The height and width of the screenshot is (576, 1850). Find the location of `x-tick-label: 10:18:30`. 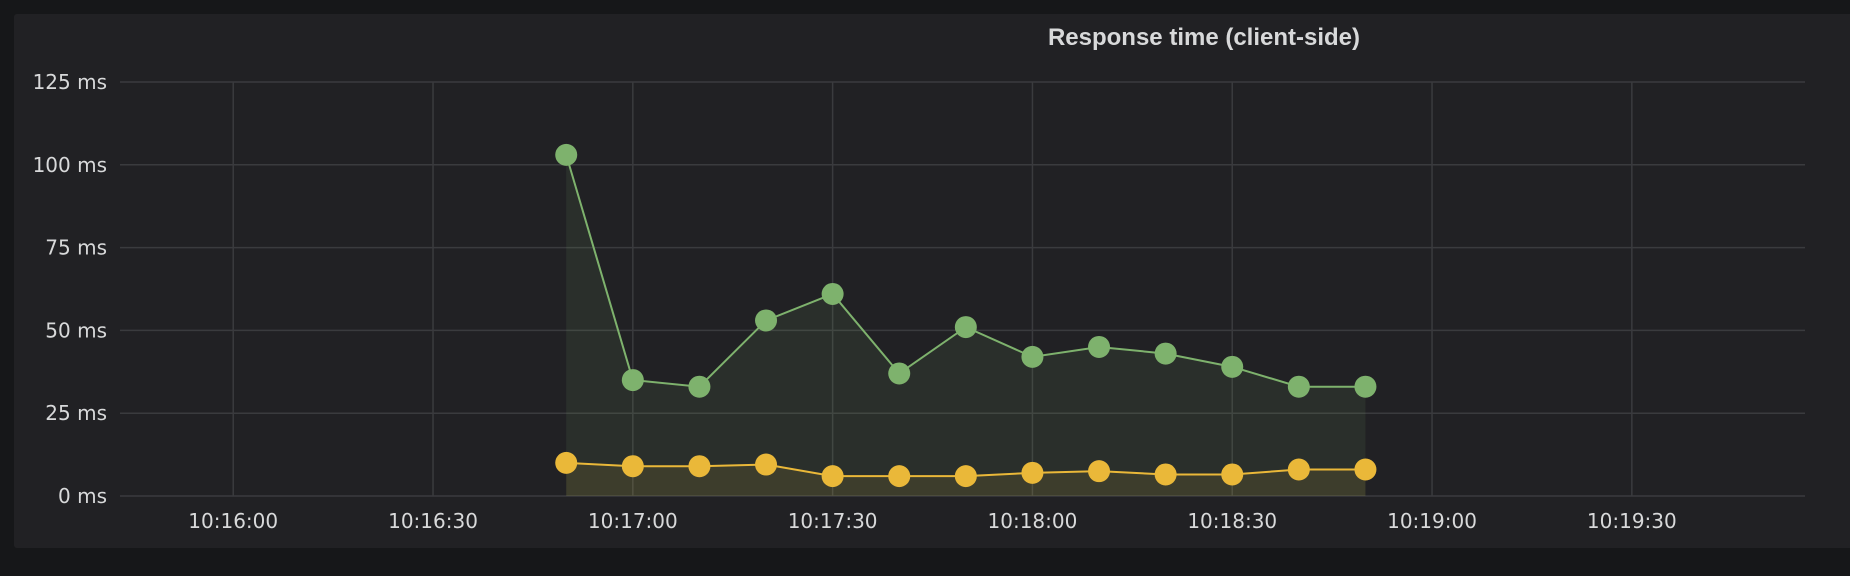

x-tick-label: 10:18:30 is located at coordinates (1232, 521).